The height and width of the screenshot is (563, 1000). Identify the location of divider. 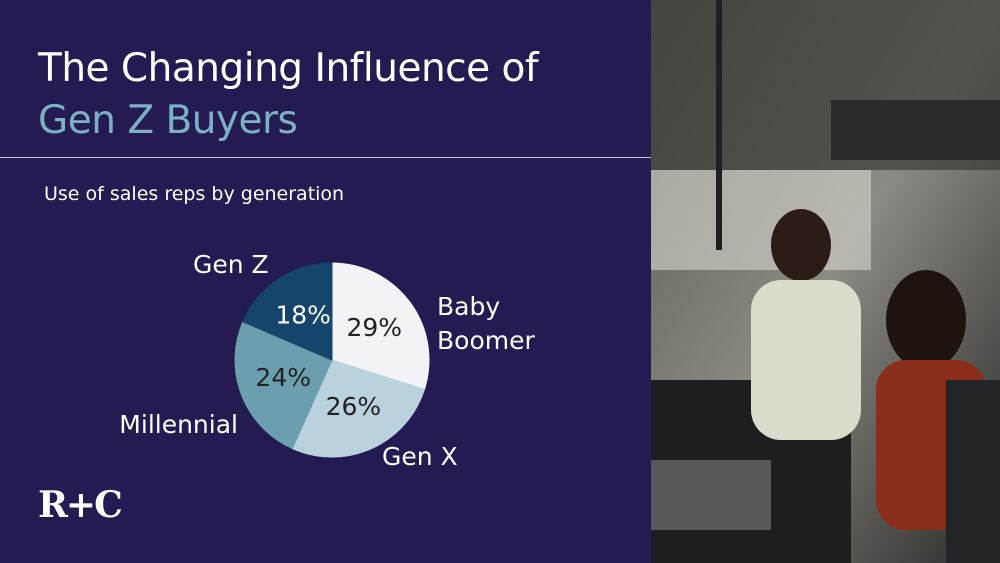
(325, 157).